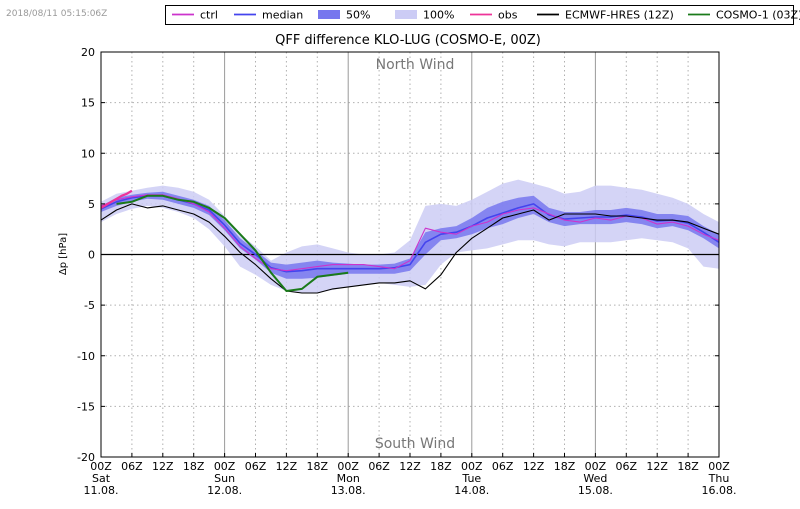 Image resolution: width=800 pixels, height=509 pixels. What do you see at coordinates (224, 478) in the screenshot?
I see `x-tick-day-label: Sun` at bounding box center [224, 478].